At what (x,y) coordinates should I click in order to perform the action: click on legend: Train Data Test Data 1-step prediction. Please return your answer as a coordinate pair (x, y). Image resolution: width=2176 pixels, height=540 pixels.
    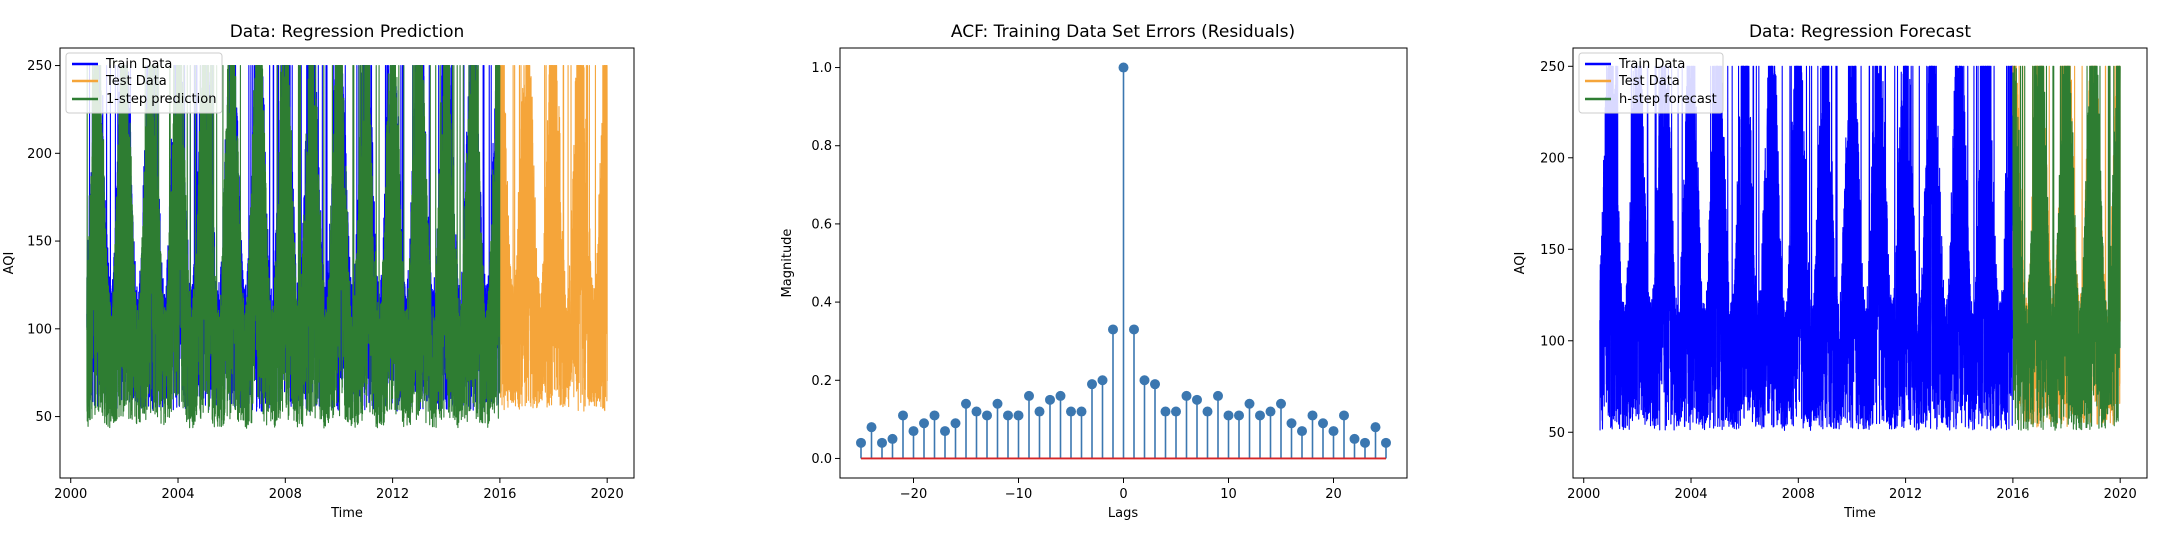
    Looking at the image, I should click on (144, 83).